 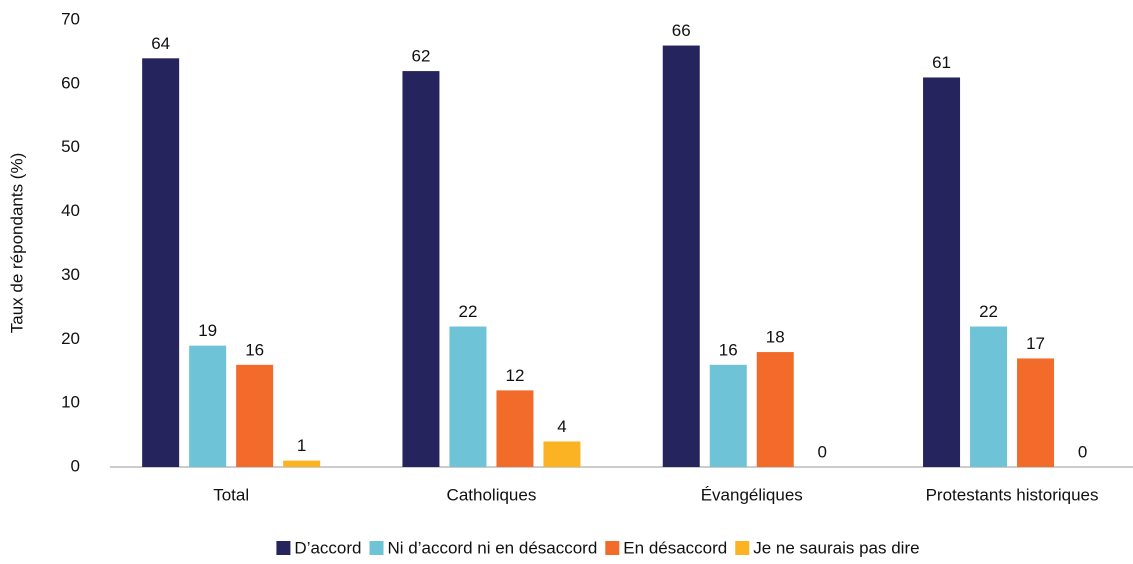 I want to click on x-tick-label: Total, so click(x=231, y=494).